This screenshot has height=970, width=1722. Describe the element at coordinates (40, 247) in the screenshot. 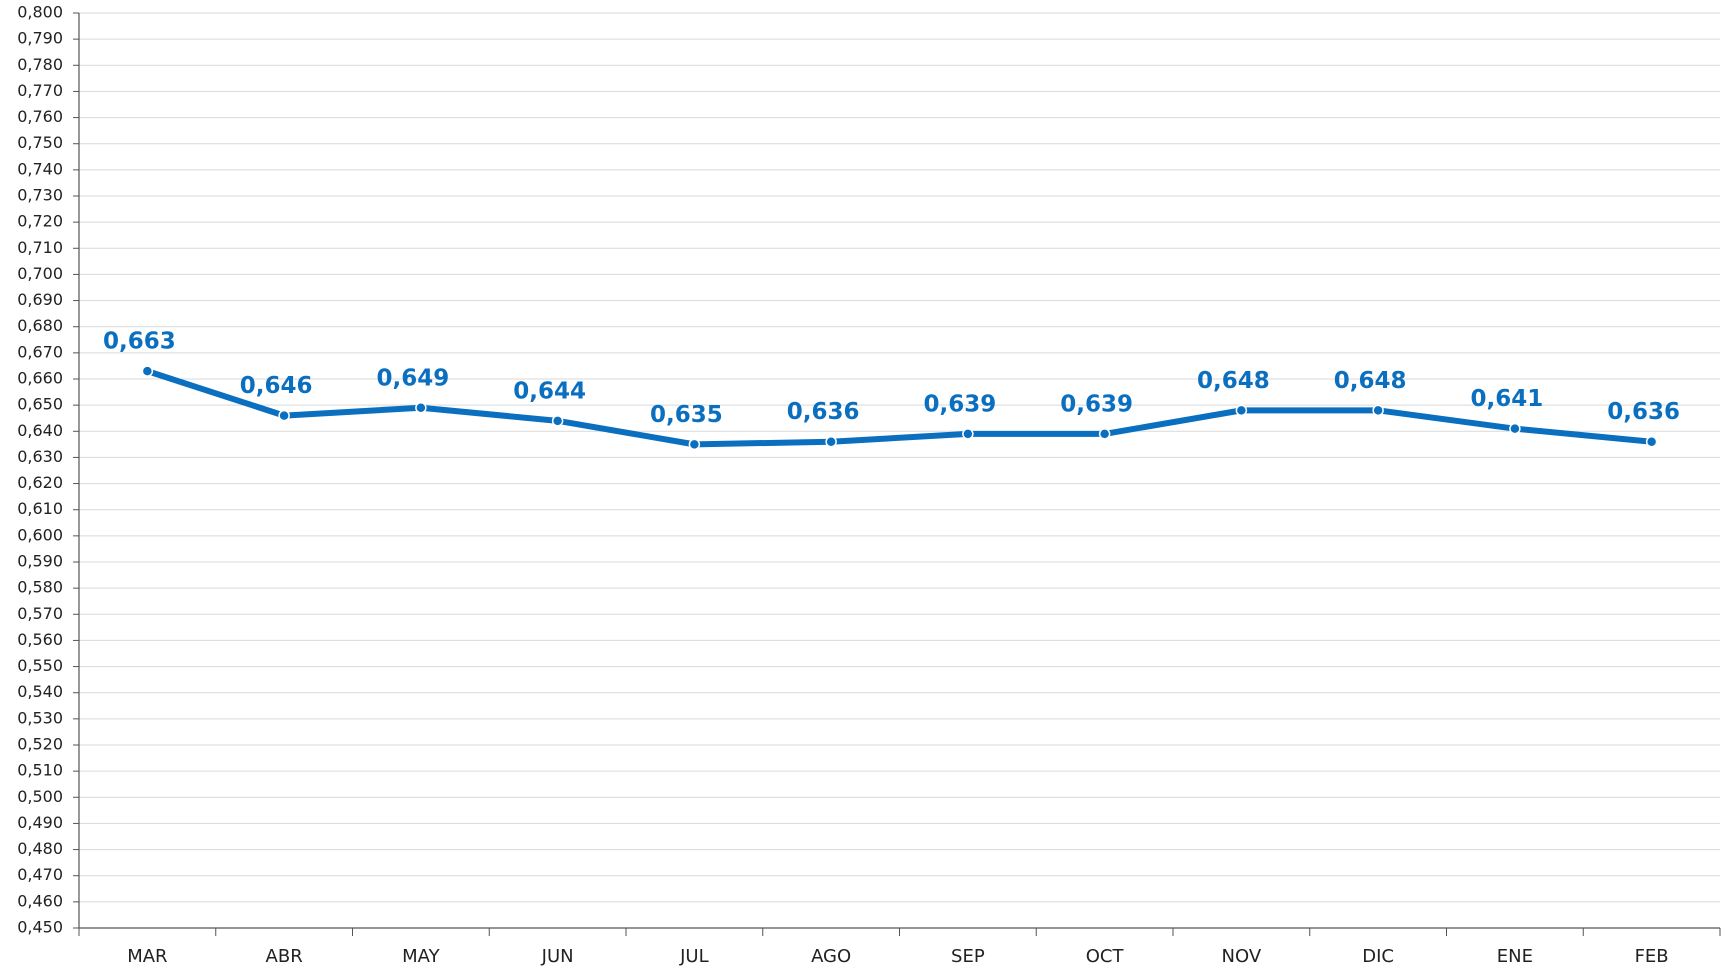

I see `y-tick-label: 0,710` at that location.